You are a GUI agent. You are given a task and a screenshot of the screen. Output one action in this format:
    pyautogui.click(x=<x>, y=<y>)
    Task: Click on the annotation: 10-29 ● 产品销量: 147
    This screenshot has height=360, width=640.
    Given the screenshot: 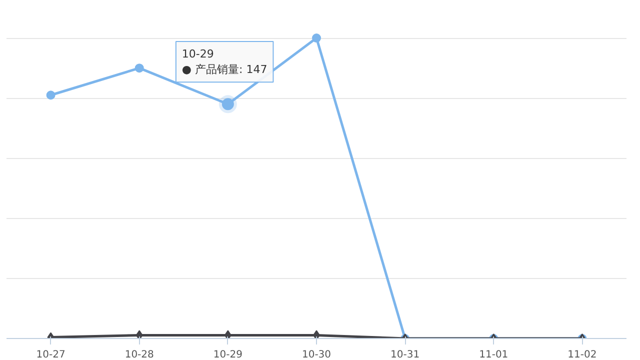 What is the action you would take?
    pyautogui.click(x=225, y=62)
    